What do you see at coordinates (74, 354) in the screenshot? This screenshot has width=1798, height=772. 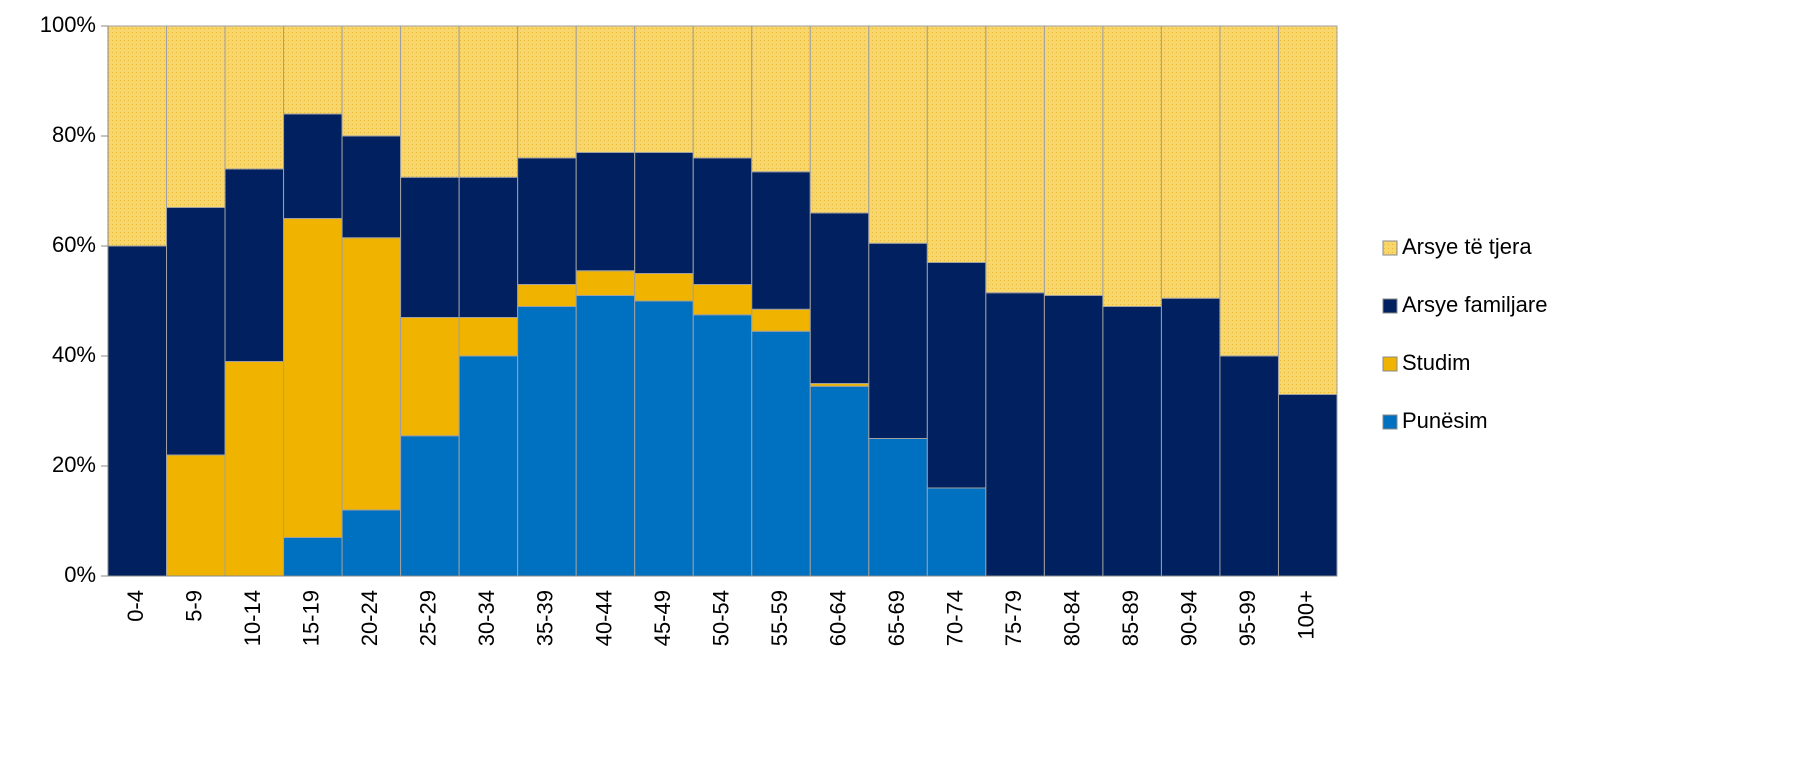 I see `y-tick-label: 40%` at bounding box center [74, 354].